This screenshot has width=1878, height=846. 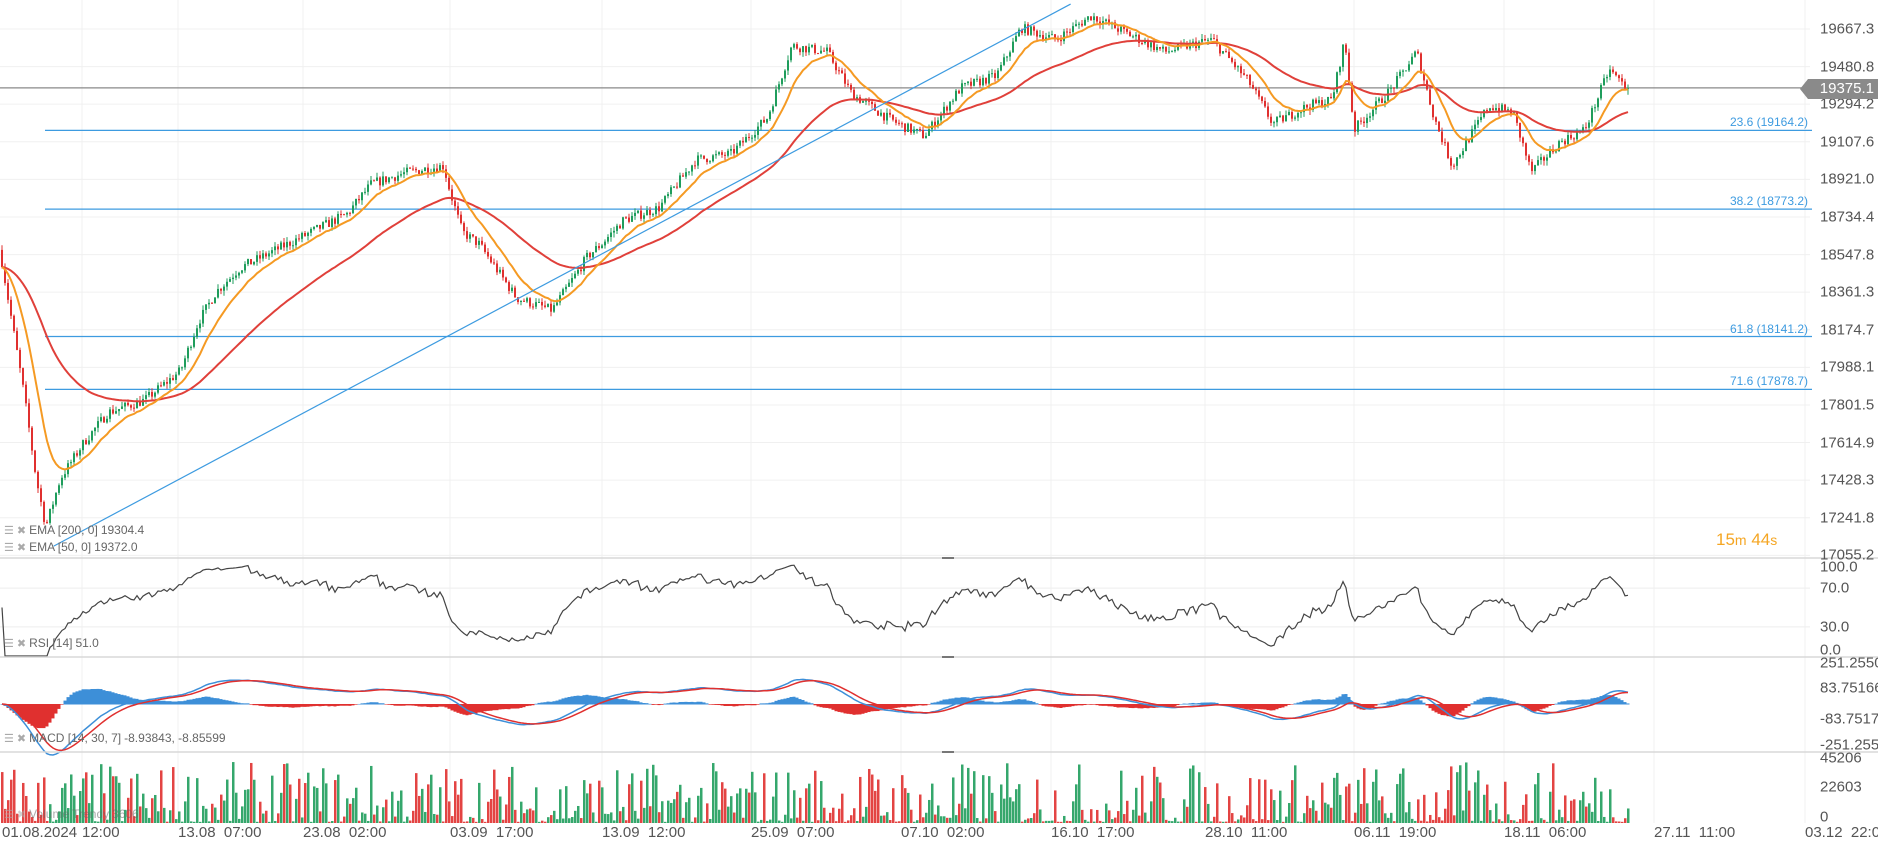 What do you see at coordinates (115, 738) in the screenshot?
I see `legend-macd: ☰ ✖ MACD [14, 30, 7] -8.93843, -8.85599` at bounding box center [115, 738].